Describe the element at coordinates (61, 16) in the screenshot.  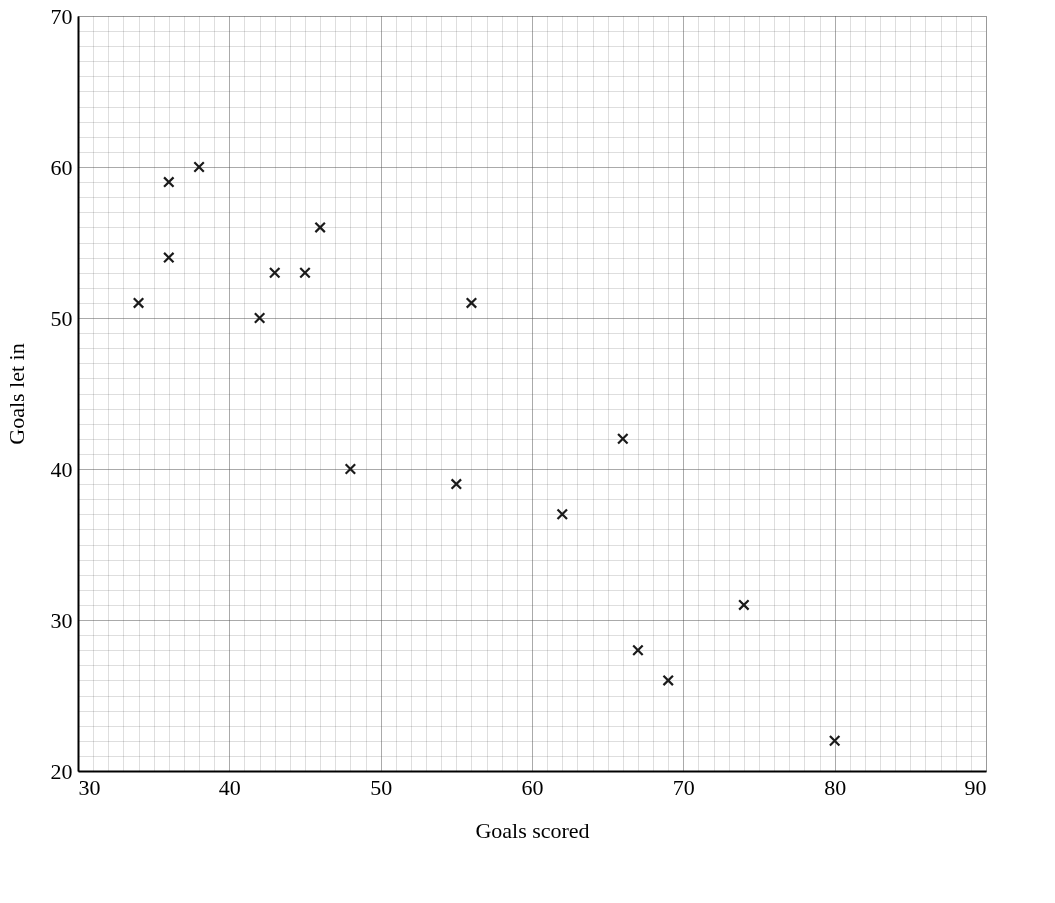
I see `y-tick-label: 70` at that location.